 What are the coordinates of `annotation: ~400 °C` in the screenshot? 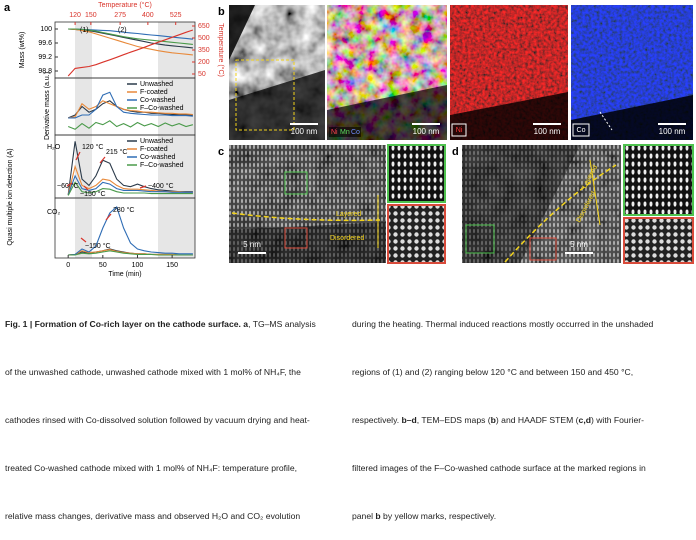 It's located at (161, 186).